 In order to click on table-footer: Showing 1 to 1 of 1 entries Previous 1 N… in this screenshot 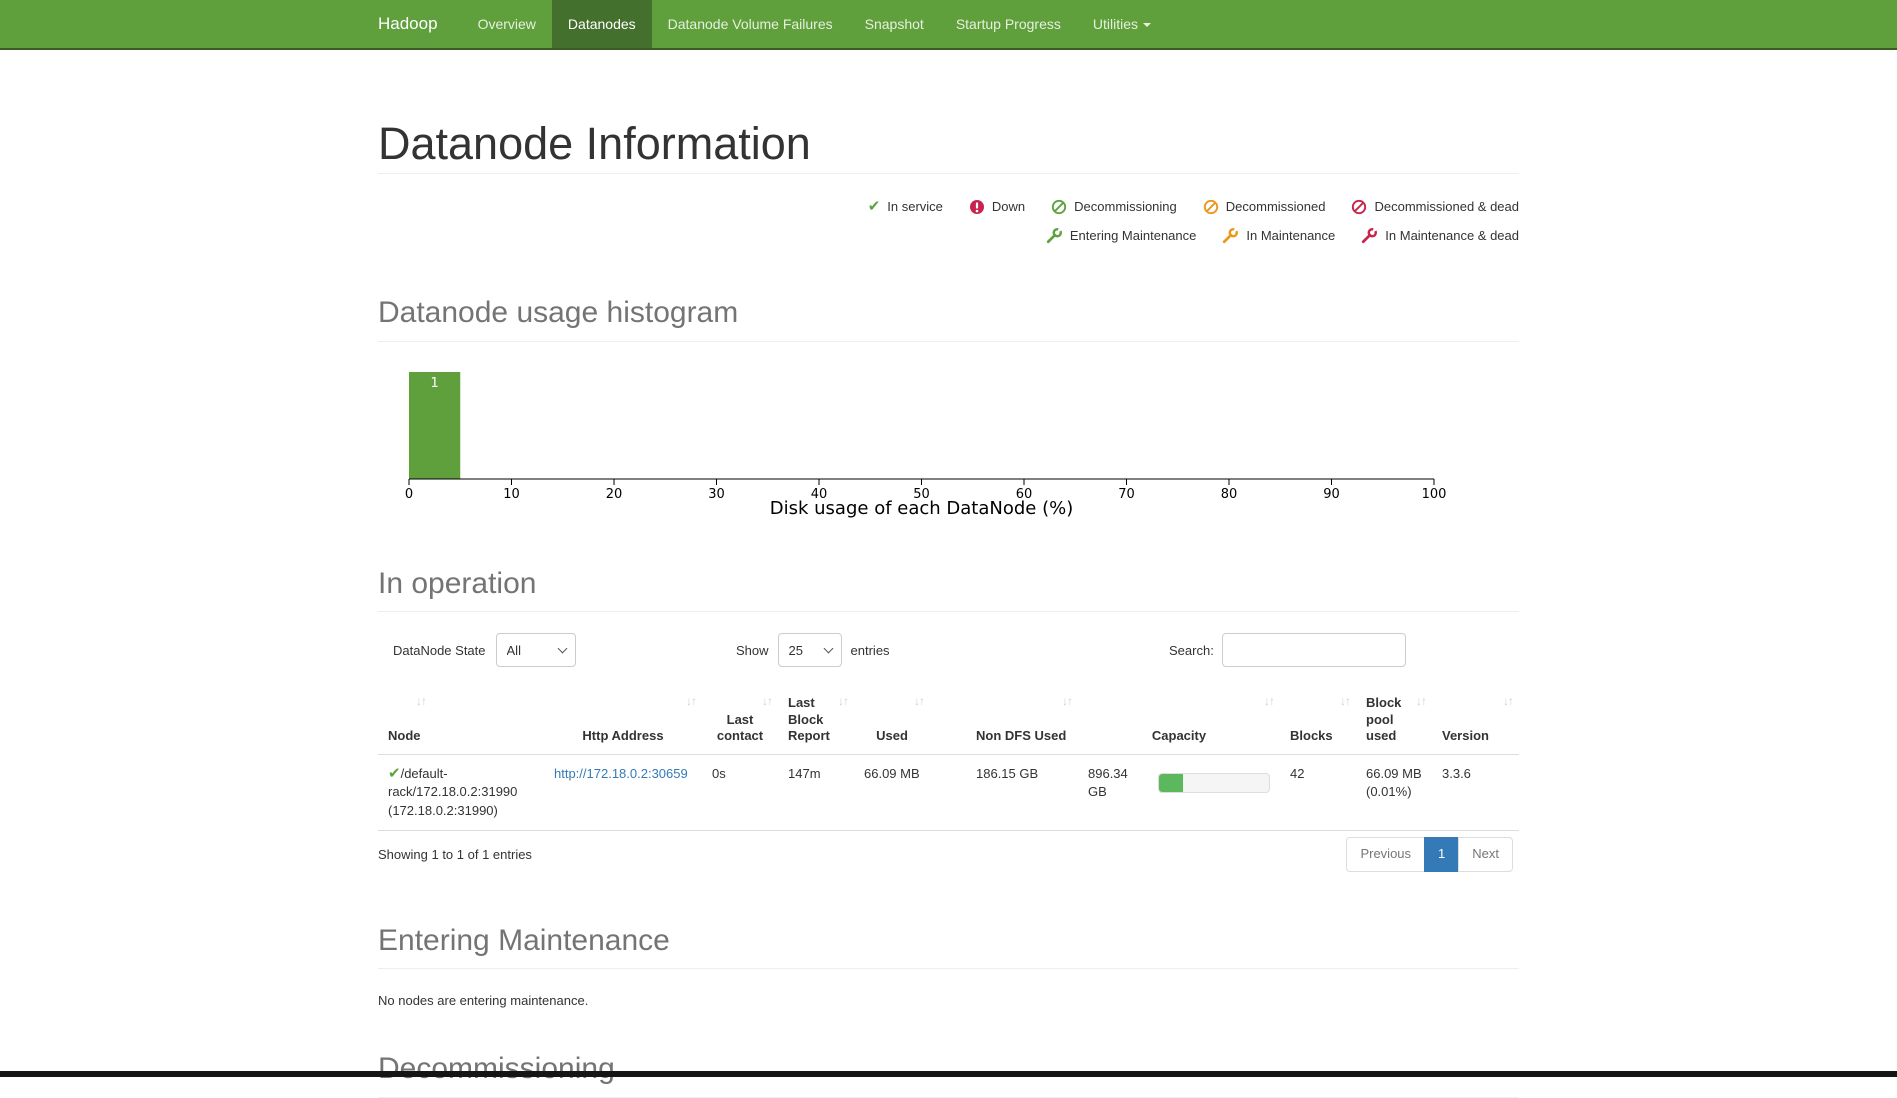, I will do `click(948, 854)`.